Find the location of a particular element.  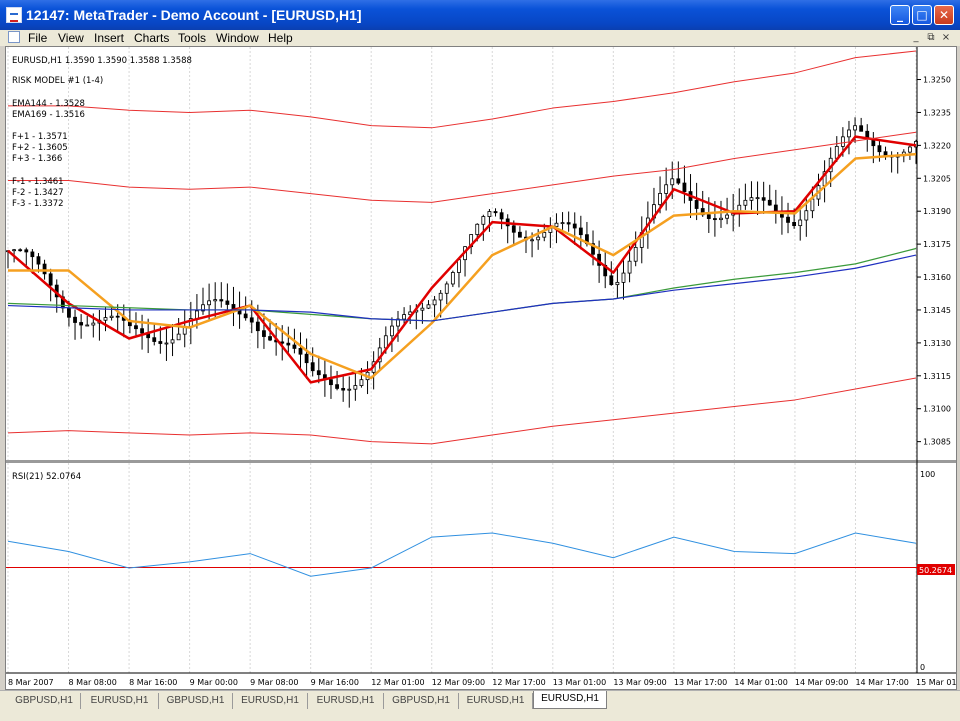

maximize-button: □ is located at coordinates (922, 15).